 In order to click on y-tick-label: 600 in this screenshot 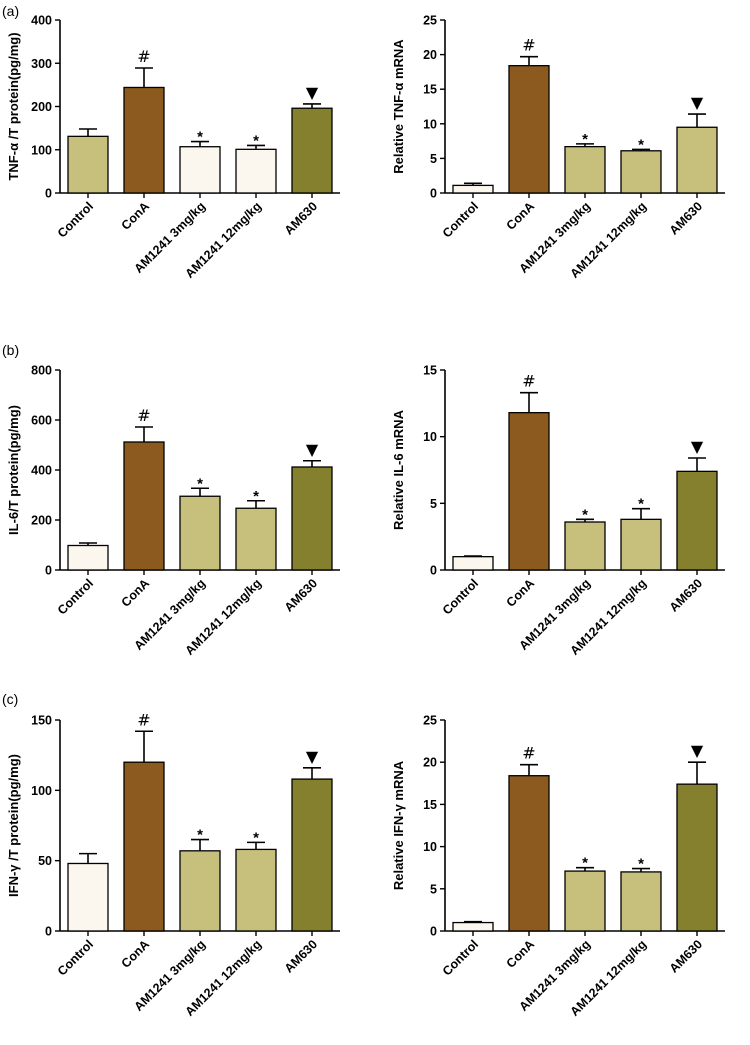, I will do `click(41, 421)`.